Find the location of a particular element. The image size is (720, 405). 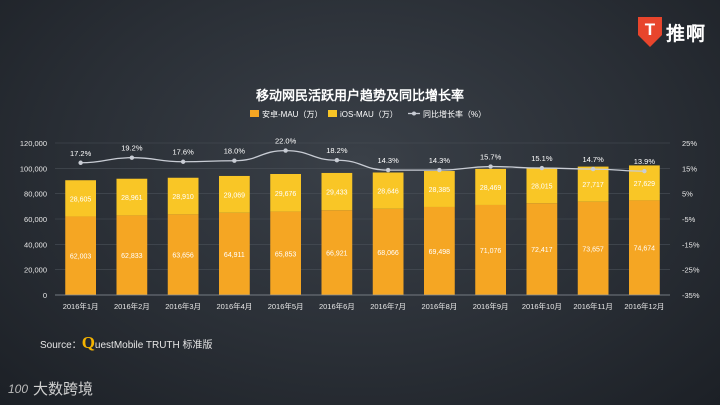

source-text: uestMobile TRUTH 标准版 is located at coordinates (153, 345).